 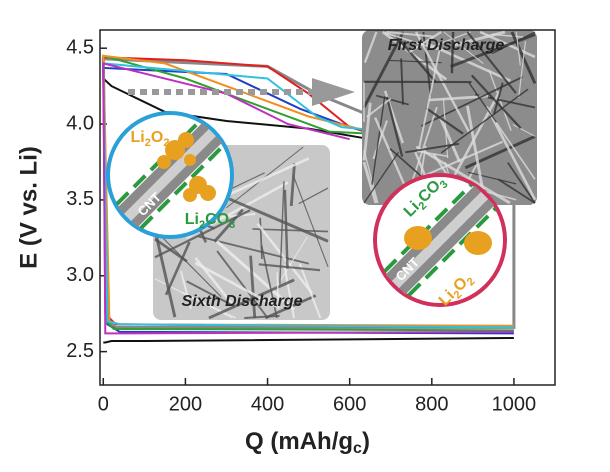 I want to click on y-tick-label: 3.5, so click(x=80, y=199).